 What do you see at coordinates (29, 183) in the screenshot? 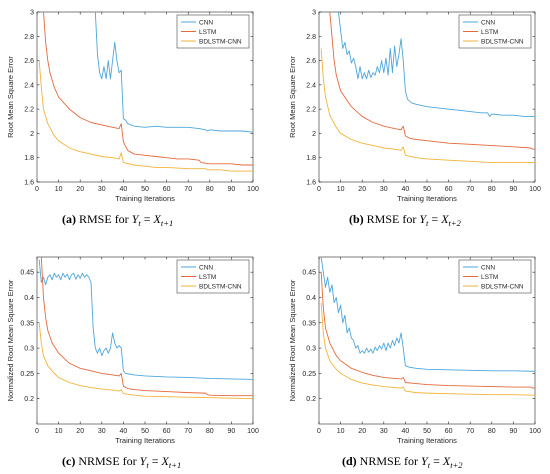
I see `y-tick-label: 1.6` at bounding box center [29, 183].